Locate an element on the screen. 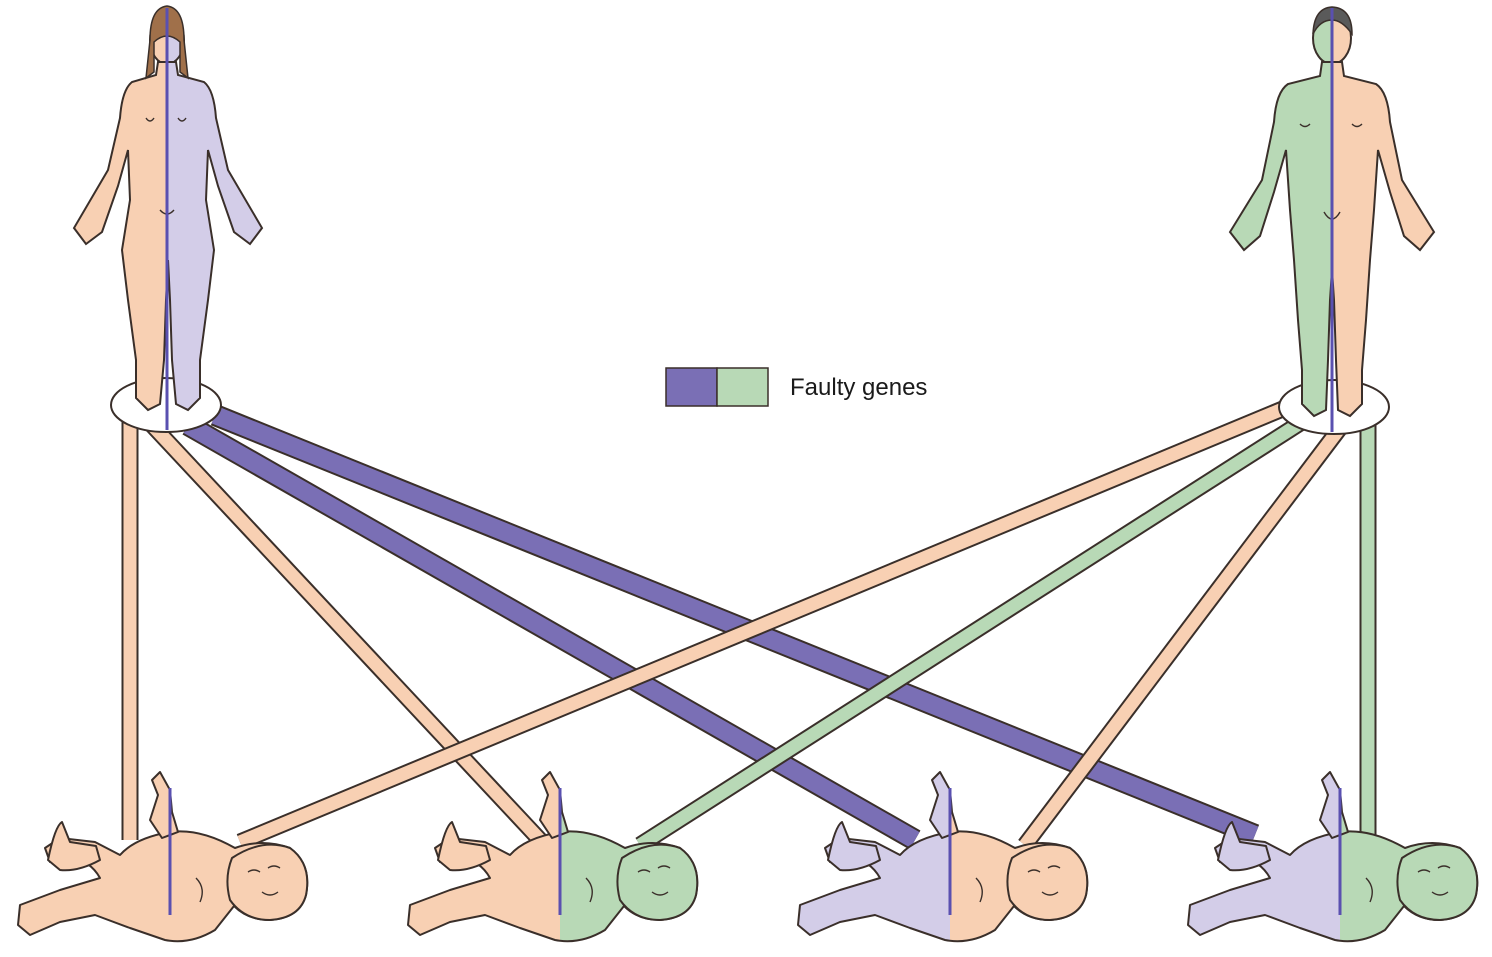 Image resolution: width=1492 pixels, height=957 pixels. father-figure is located at coordinates (1332, 220).